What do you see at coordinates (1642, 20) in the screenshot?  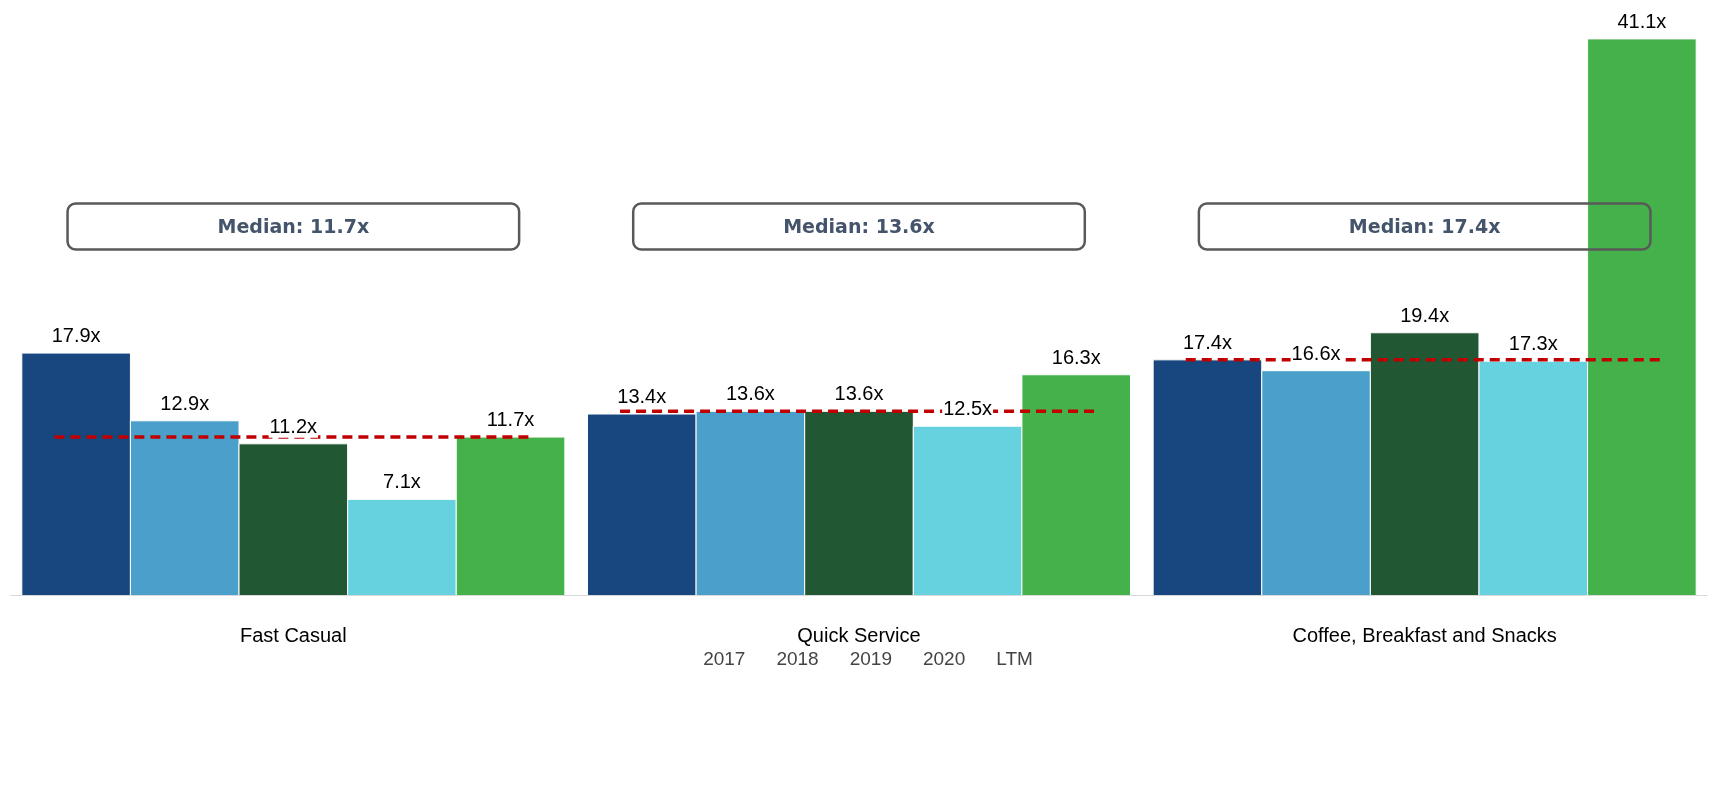 I see `data-label: 41.1x` at bounding box center [1642, 20].